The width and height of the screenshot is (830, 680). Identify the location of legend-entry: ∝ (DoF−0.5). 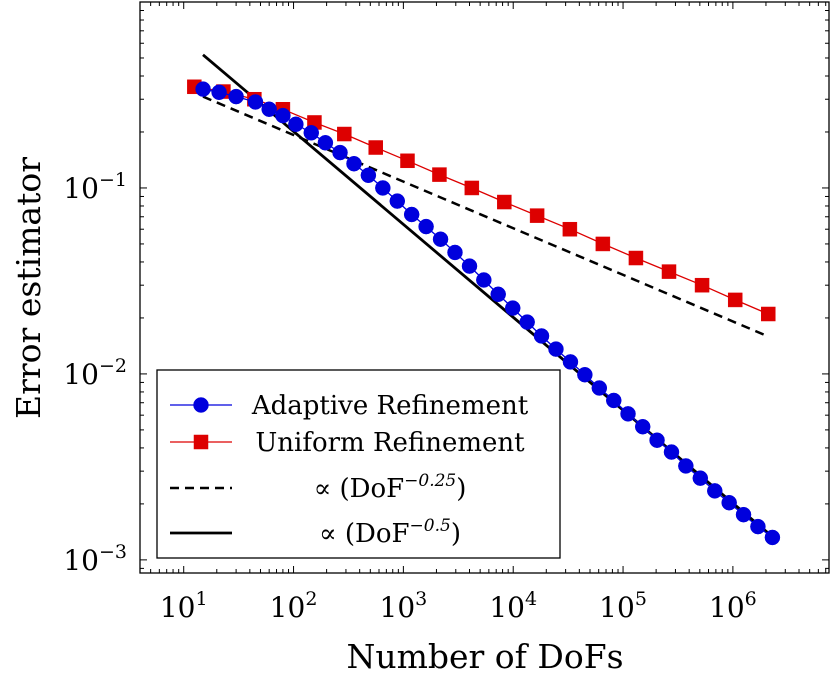
(315, 532).